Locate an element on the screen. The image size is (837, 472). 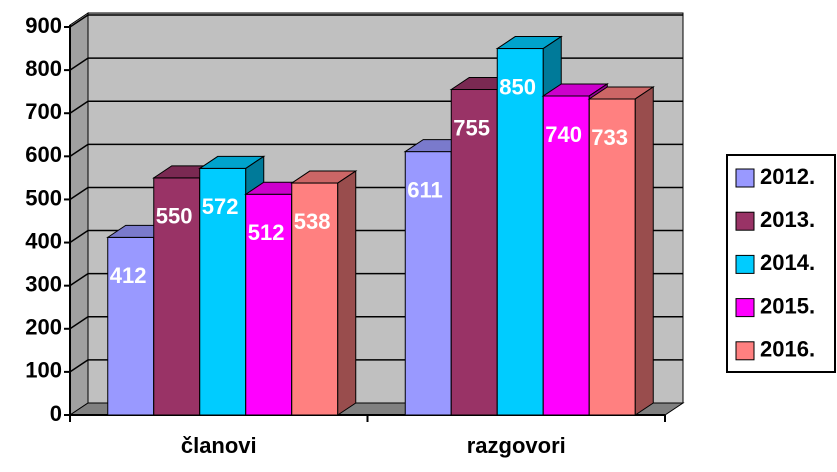
value-label: 611 is located at coordinates (425, 189).